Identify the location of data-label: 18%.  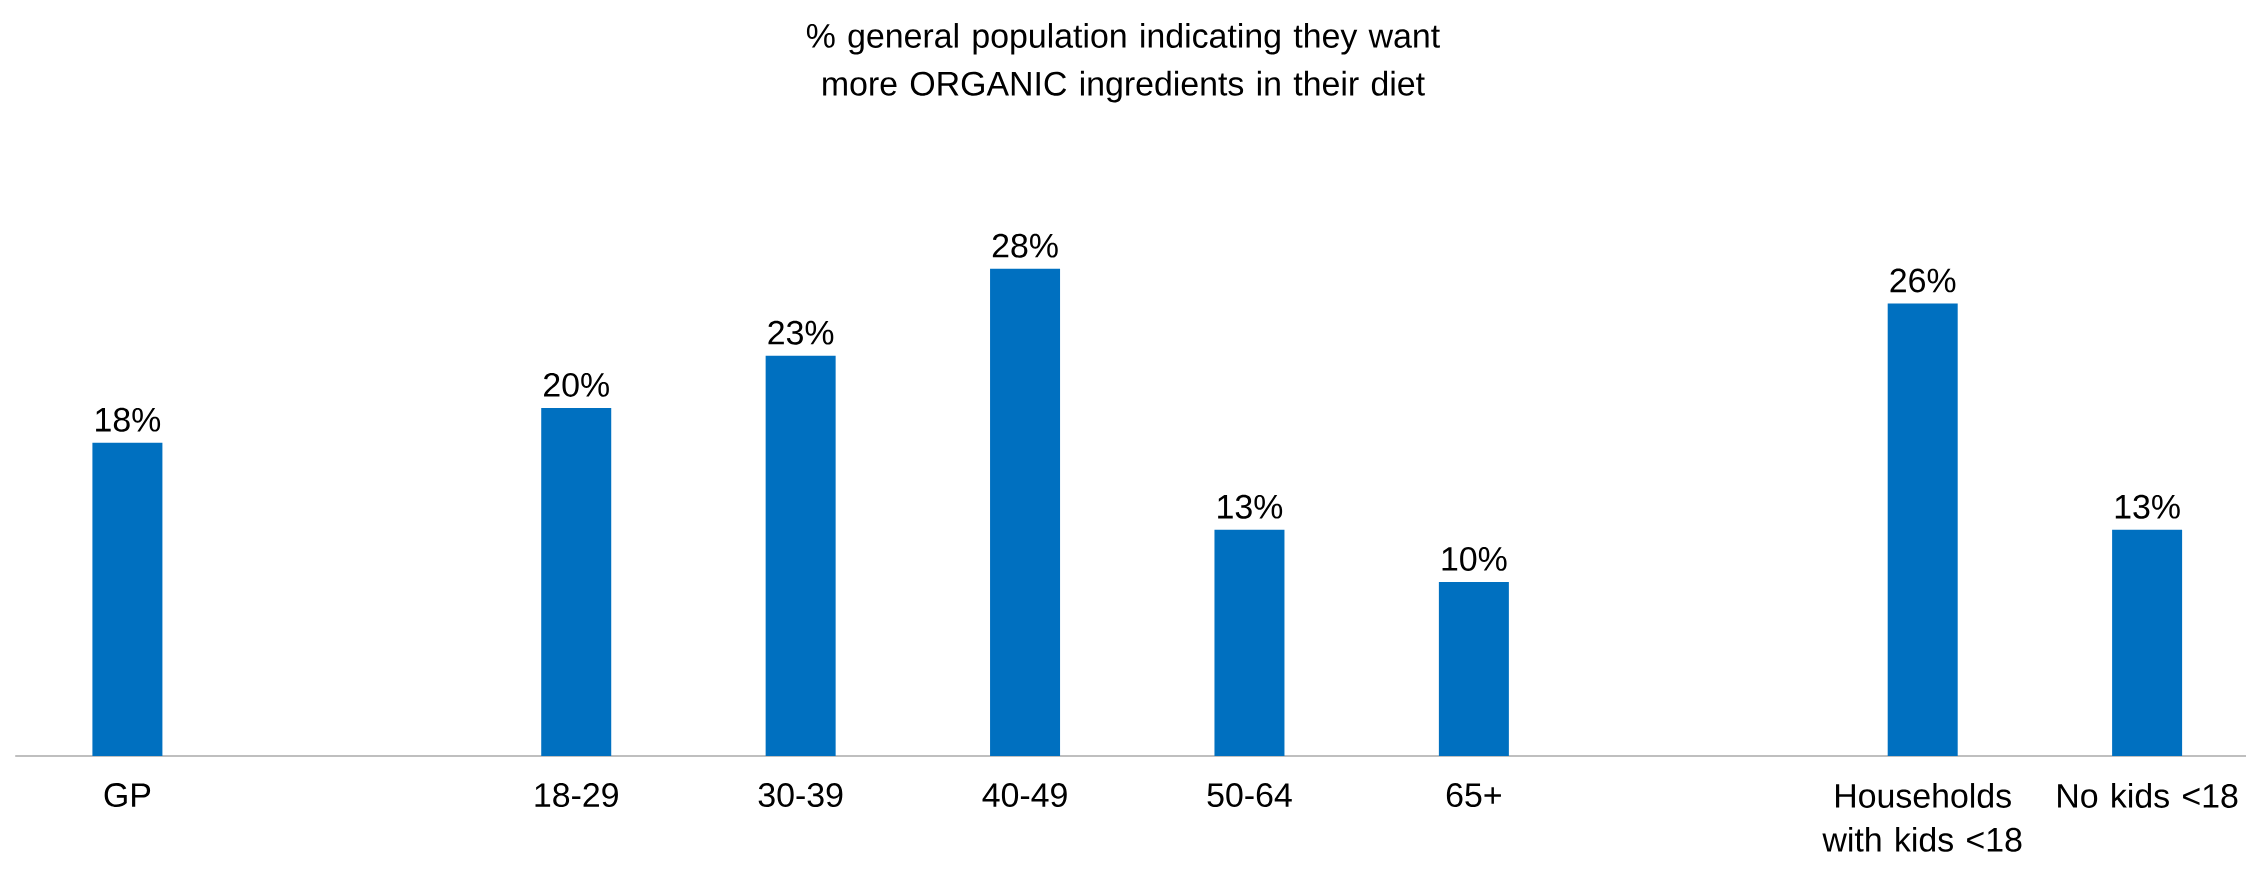
(128, 419).